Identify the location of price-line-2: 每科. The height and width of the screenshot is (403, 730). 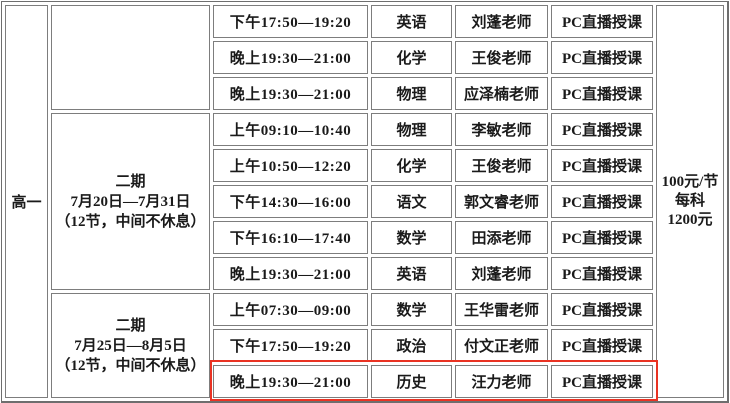
(689, 201).